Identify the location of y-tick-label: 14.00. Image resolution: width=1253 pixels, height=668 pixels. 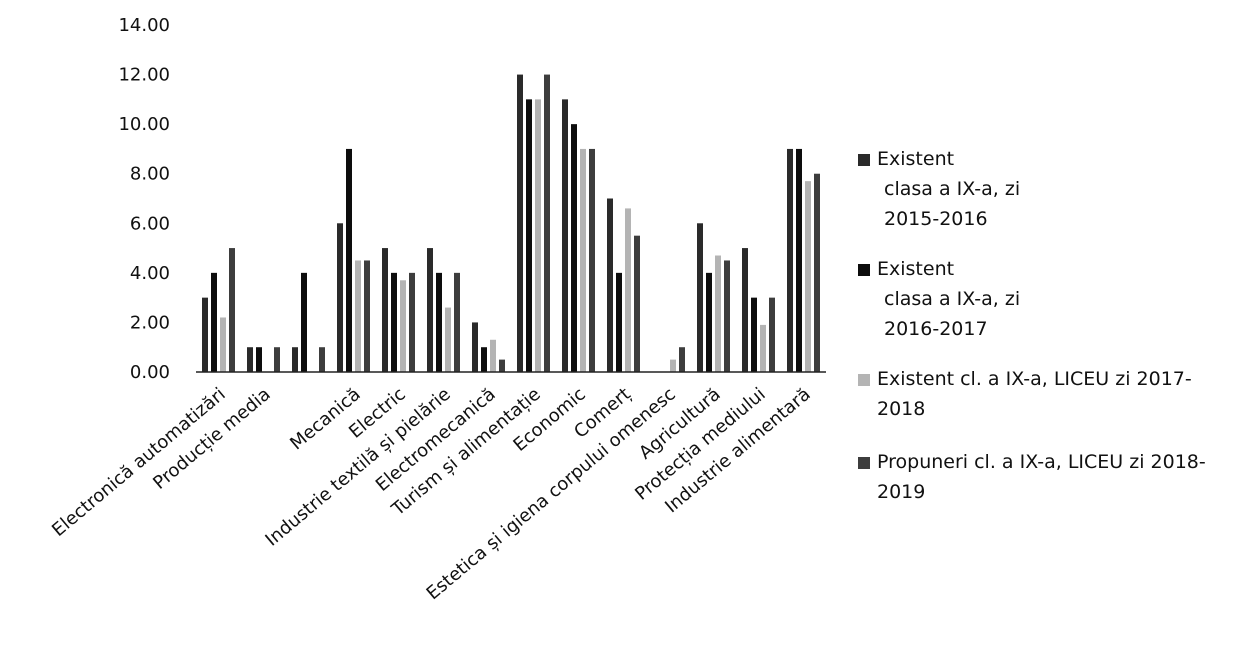
(144, 25).